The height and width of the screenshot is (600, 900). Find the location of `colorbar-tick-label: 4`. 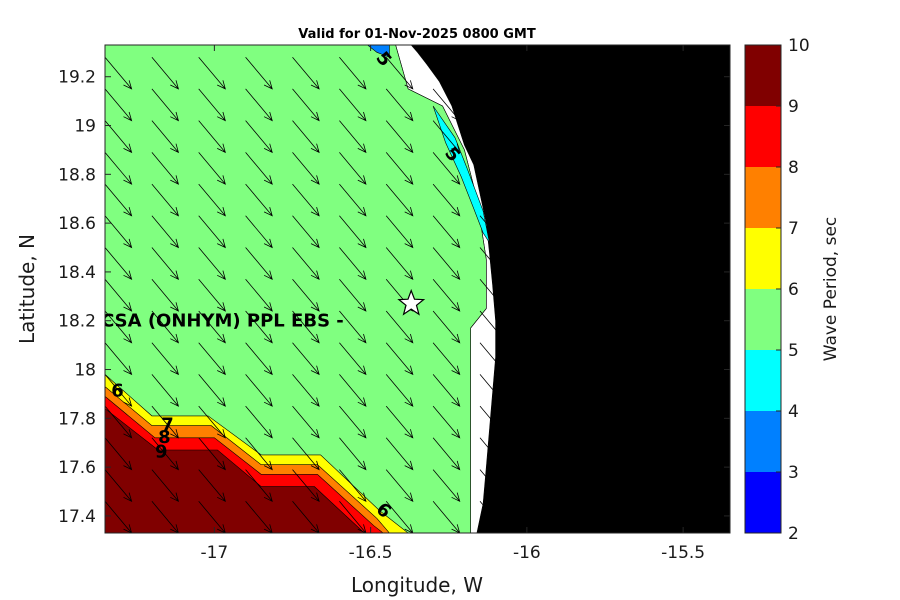

colorbar-tick-label: 4 is located at coordinates (793, 412).